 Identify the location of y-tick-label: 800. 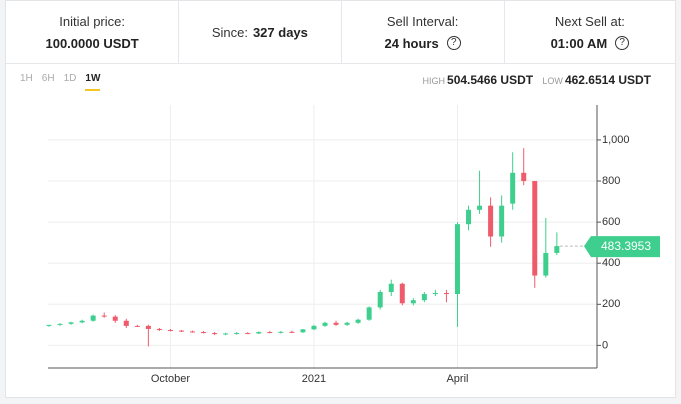
(611, 181).